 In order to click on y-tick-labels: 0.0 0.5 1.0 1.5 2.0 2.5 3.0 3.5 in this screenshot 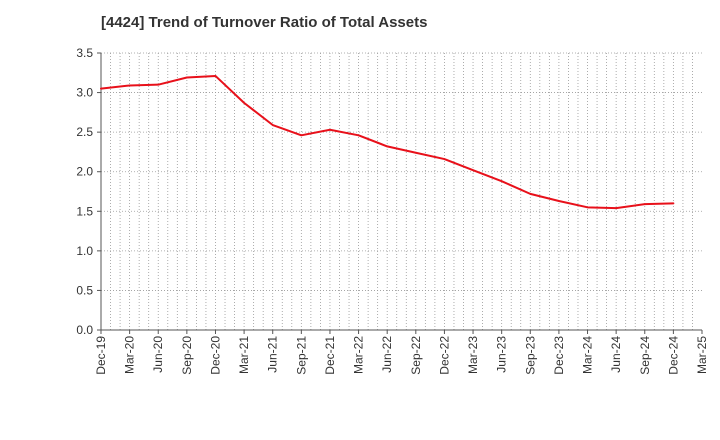, I will do `click(84, 191)`.